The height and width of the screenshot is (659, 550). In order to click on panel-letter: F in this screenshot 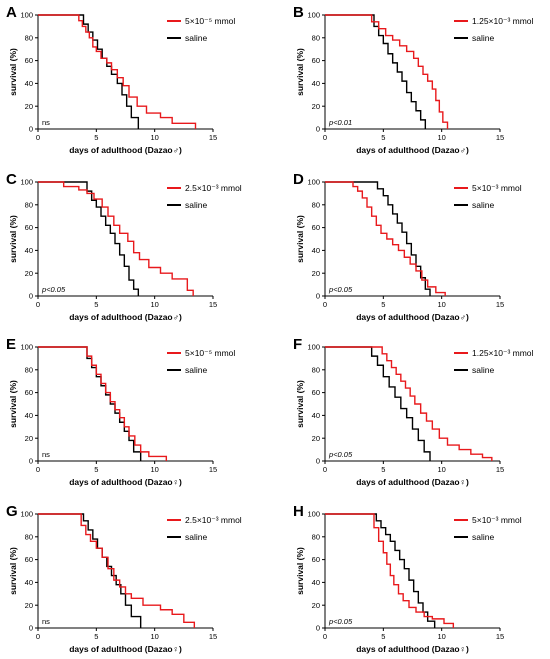, I will do `click(297, 344)`.